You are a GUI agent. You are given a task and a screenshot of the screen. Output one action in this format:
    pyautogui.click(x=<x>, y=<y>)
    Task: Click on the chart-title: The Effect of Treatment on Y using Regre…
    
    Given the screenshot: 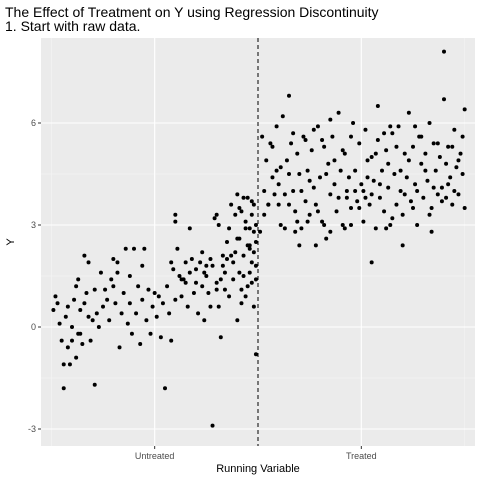 What is the action you would take?
    pyautogui.click(x=192, y=12)
    